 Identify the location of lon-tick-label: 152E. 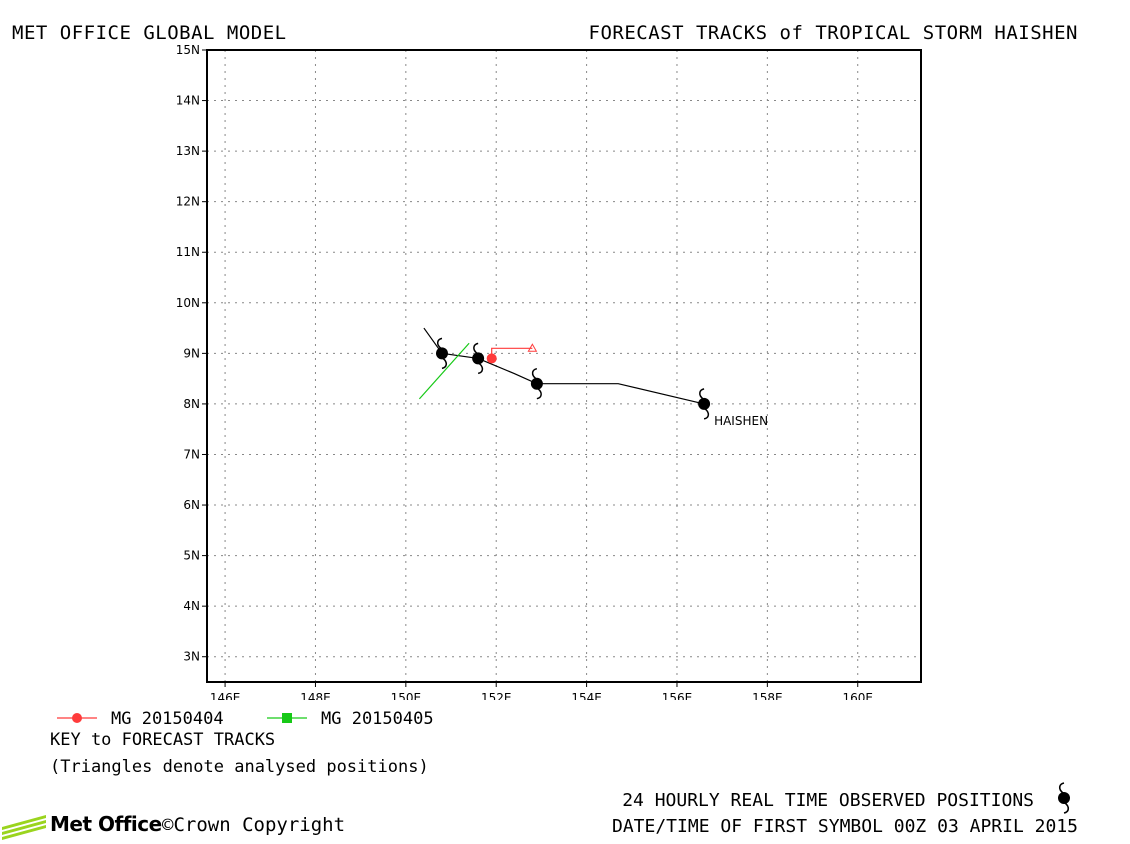
(496, 695).